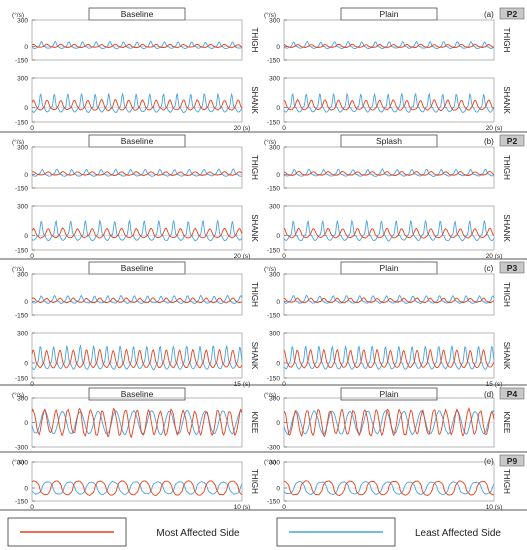 The width and height of the screenshot is (527, 550). What do you see at coordinates (512, 461) in the screenshot?
I see `subject-label: P9` at bounding box center [512, 461].